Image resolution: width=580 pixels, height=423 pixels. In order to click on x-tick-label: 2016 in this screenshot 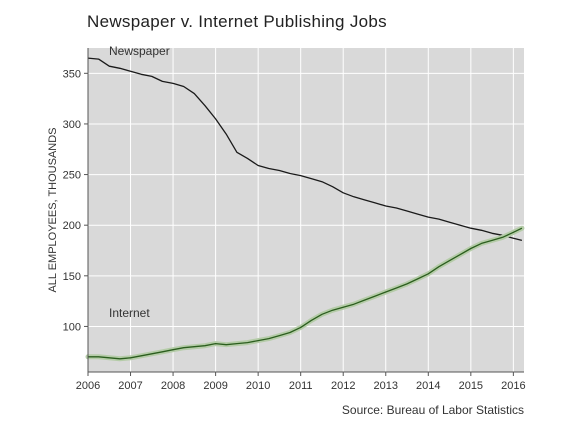, I will do `click(513, 386)`.